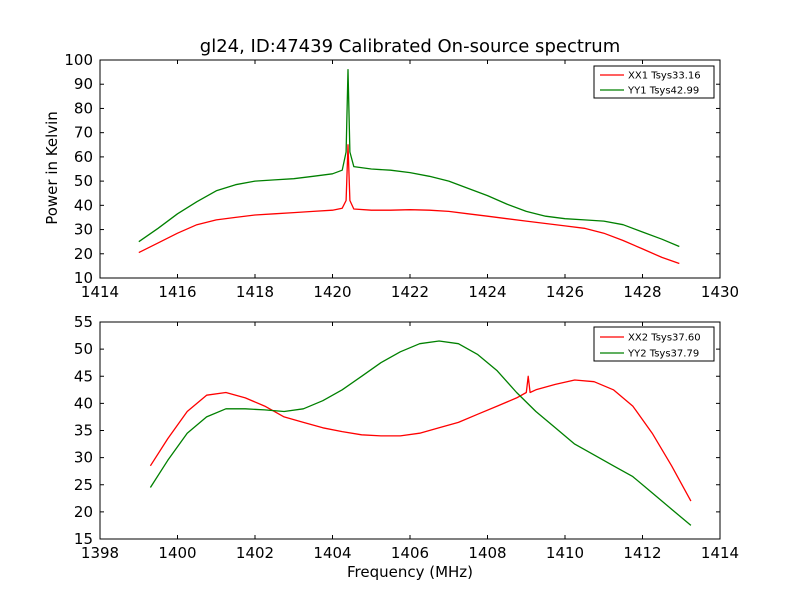 The image size is (800, 600). Describe the element at coordinates (565, 553) in the screenshot. I see `bottom-x-tick-label: 1410` at that location.